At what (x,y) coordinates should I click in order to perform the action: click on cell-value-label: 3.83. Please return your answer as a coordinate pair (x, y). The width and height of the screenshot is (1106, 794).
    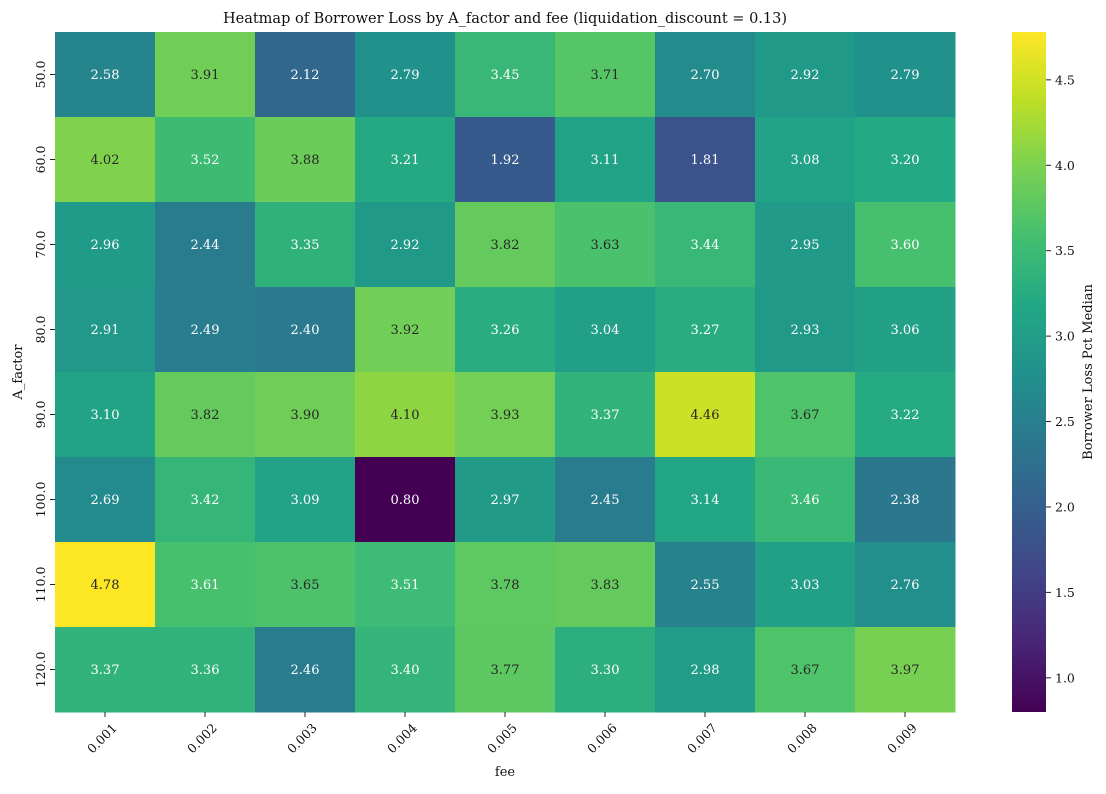
    Looking at the image, I should click on (605, 585).